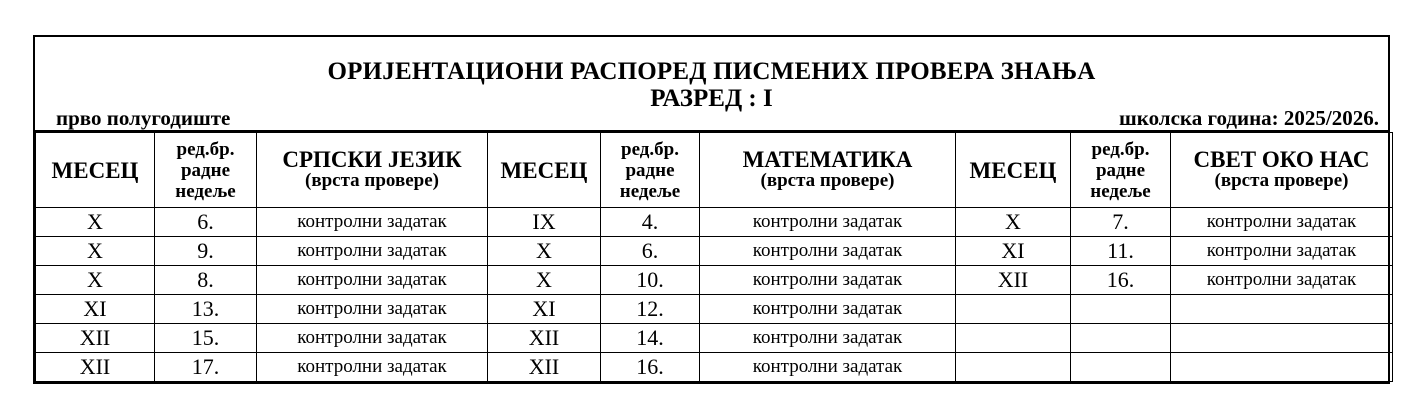 Image resolution: width=1421 pixels, height=415 pixels. What do you see at coordinates (1120, 280) in the screenshot?
I see `cell-svet-week: 16.` at bounding box center [1120, 280].